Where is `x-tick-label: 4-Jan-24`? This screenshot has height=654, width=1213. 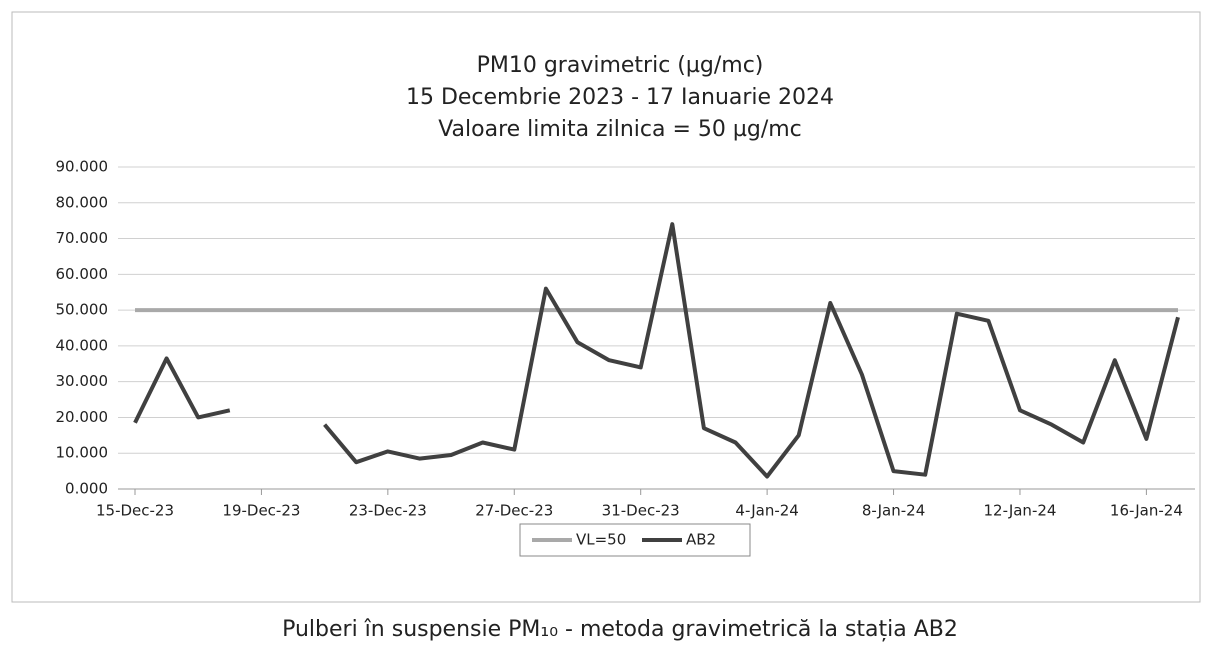 x-tick-label: 4-Jan-24 is located at coordinates (766, 511).